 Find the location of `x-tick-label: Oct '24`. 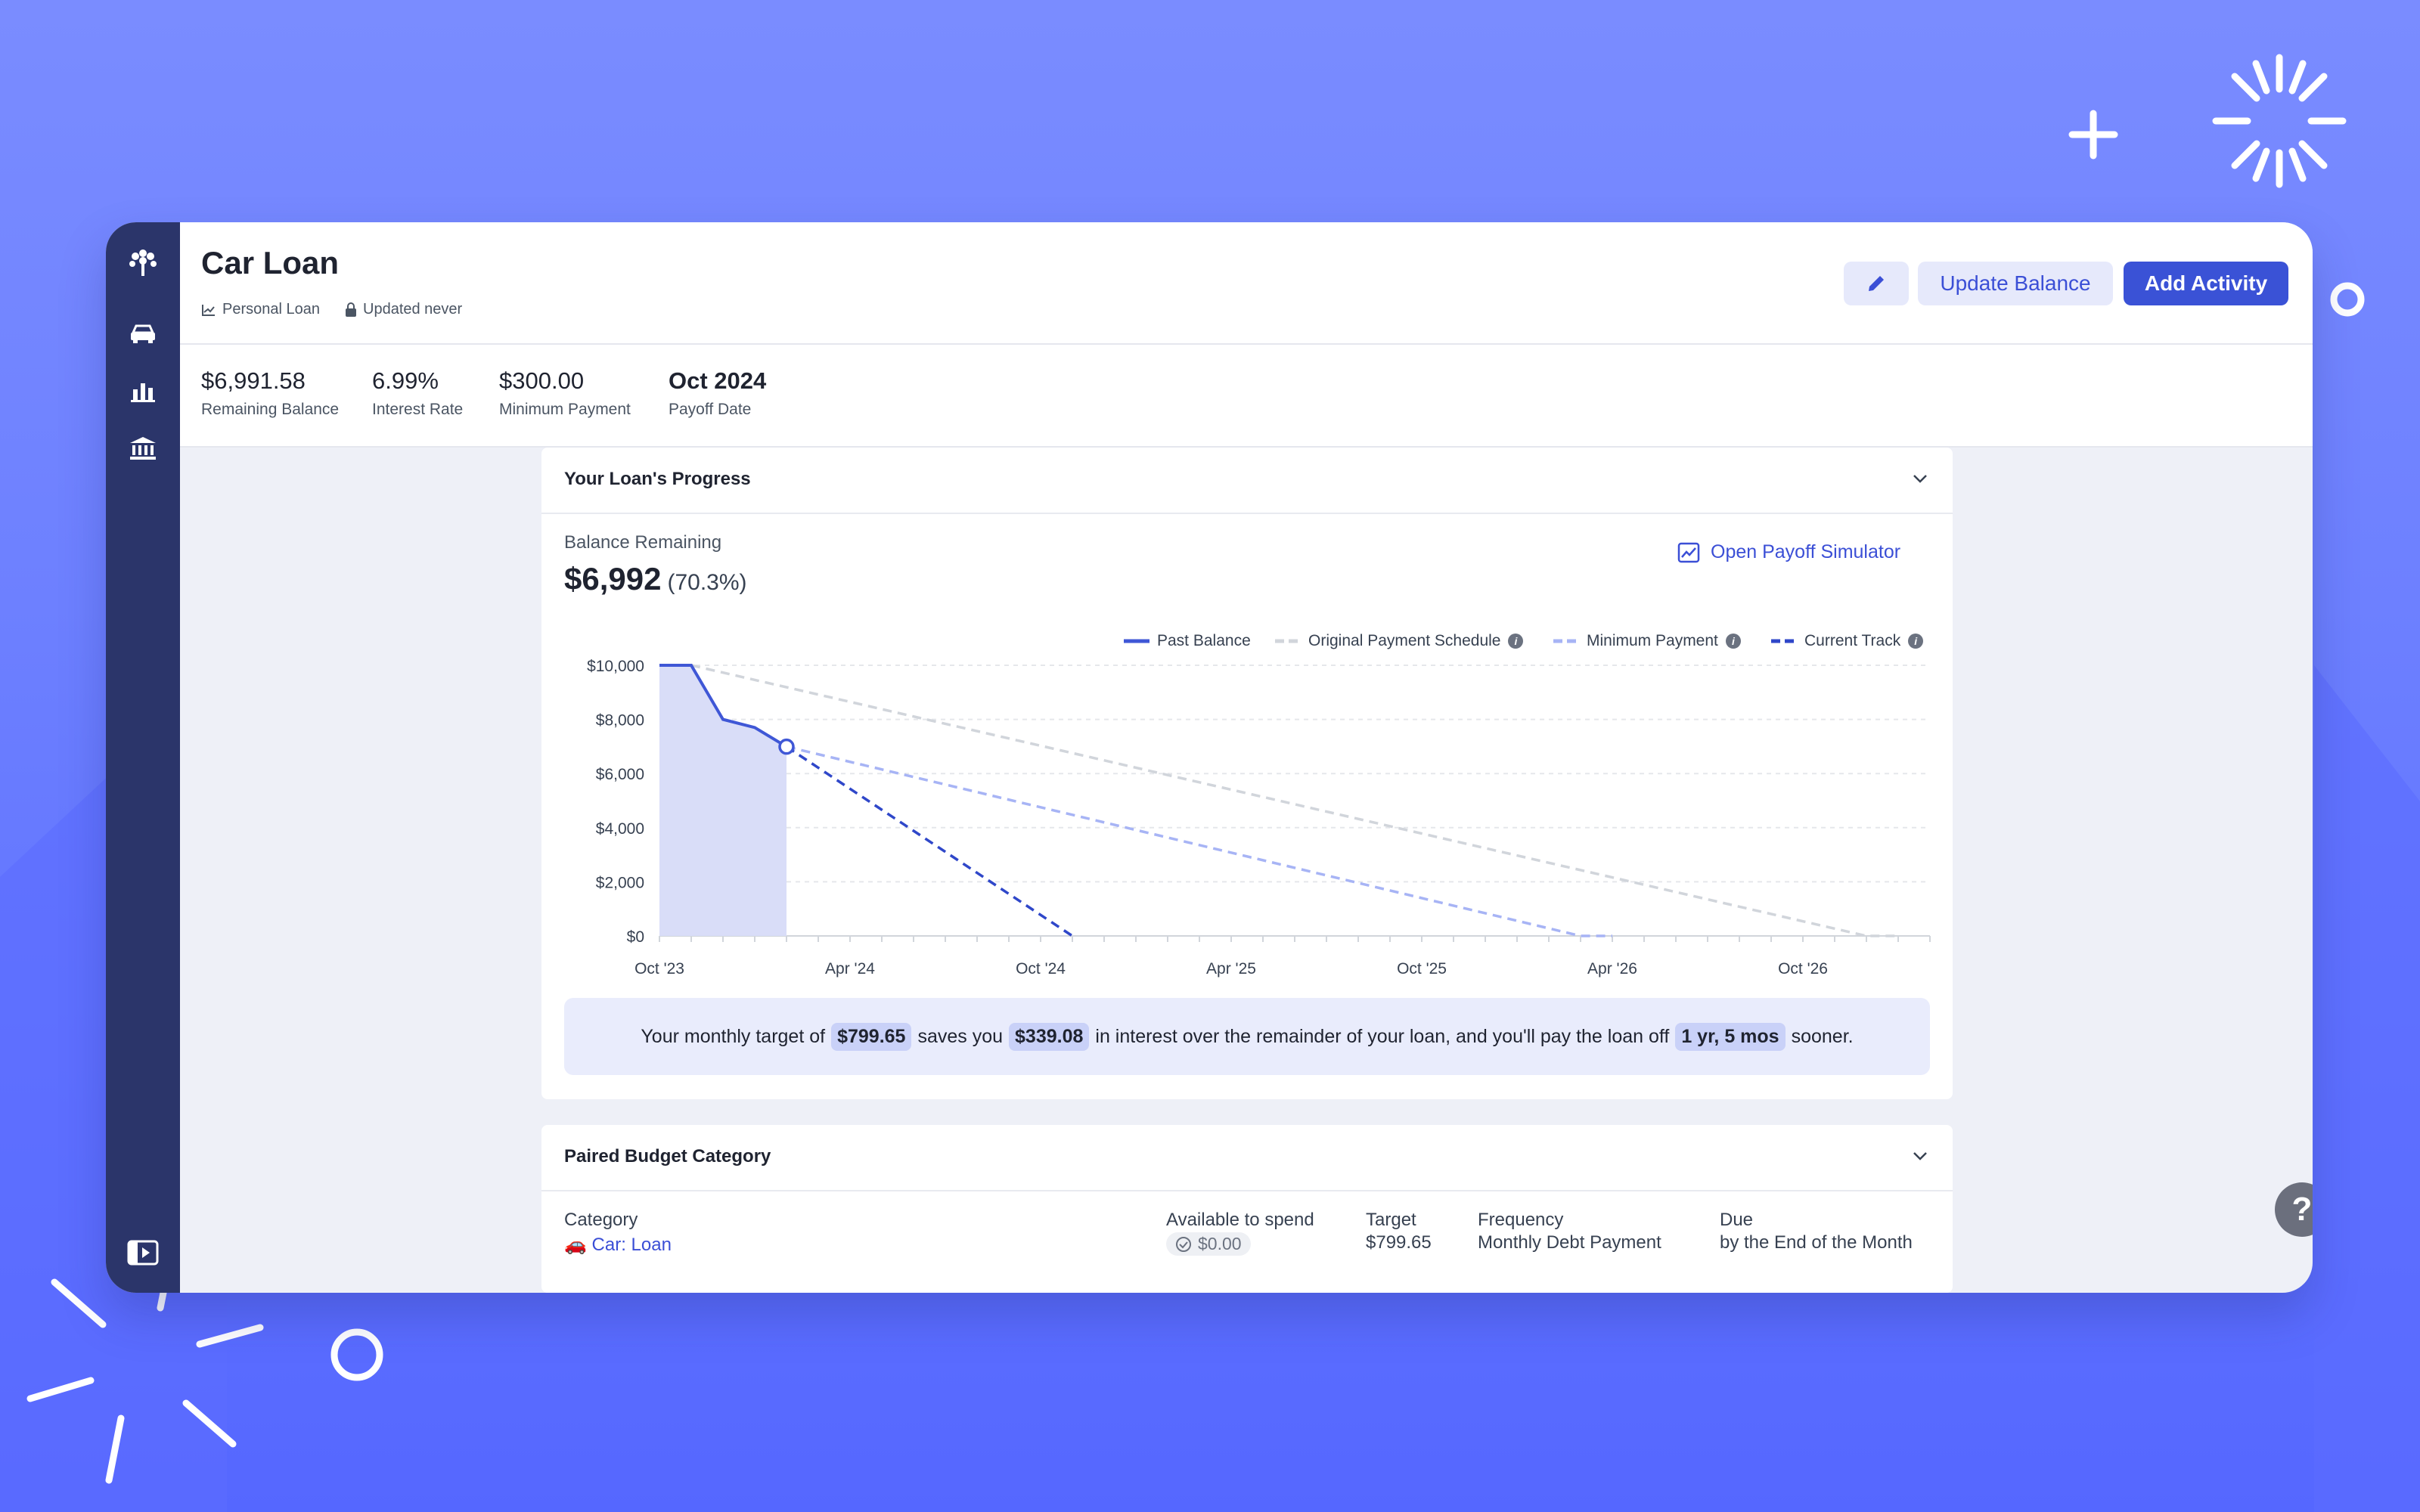

x-tick-label: Oct '24 is located at coordinates (1041, 969).